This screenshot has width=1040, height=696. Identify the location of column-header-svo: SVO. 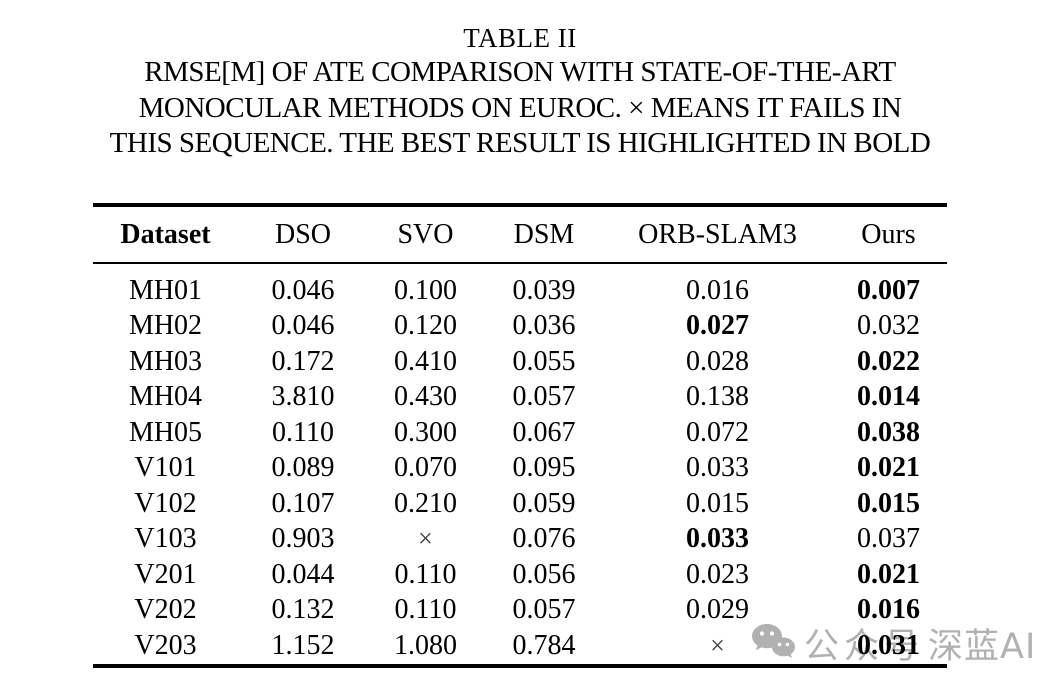
(425, 234).